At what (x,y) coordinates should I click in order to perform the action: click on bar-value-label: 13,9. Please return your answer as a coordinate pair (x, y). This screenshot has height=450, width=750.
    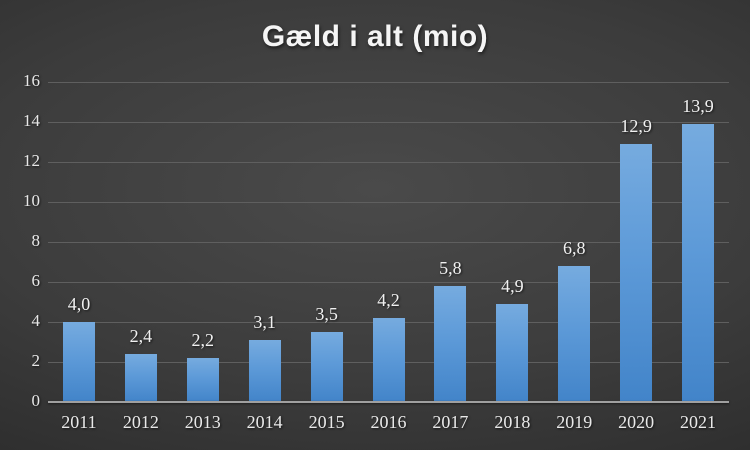
    Looking at the image, I should click on (698, 106).